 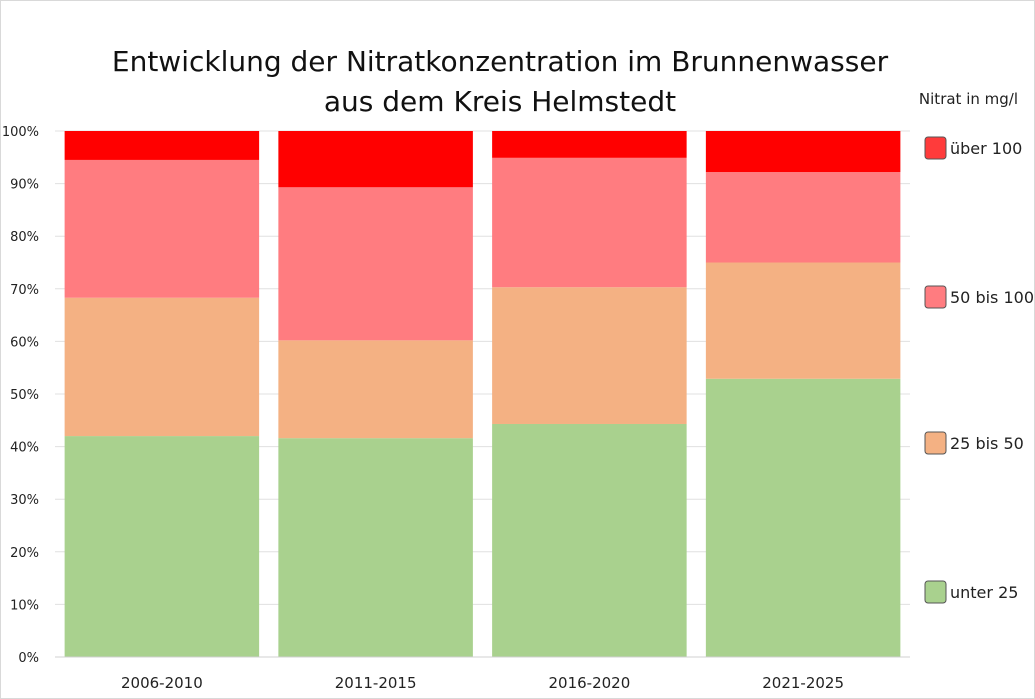 What do you see at coordinates (500, 101) in the screenshot?
I see `chart-title-line2: aus dem Kreis Helmstedt` at bounding box center [500, 101].